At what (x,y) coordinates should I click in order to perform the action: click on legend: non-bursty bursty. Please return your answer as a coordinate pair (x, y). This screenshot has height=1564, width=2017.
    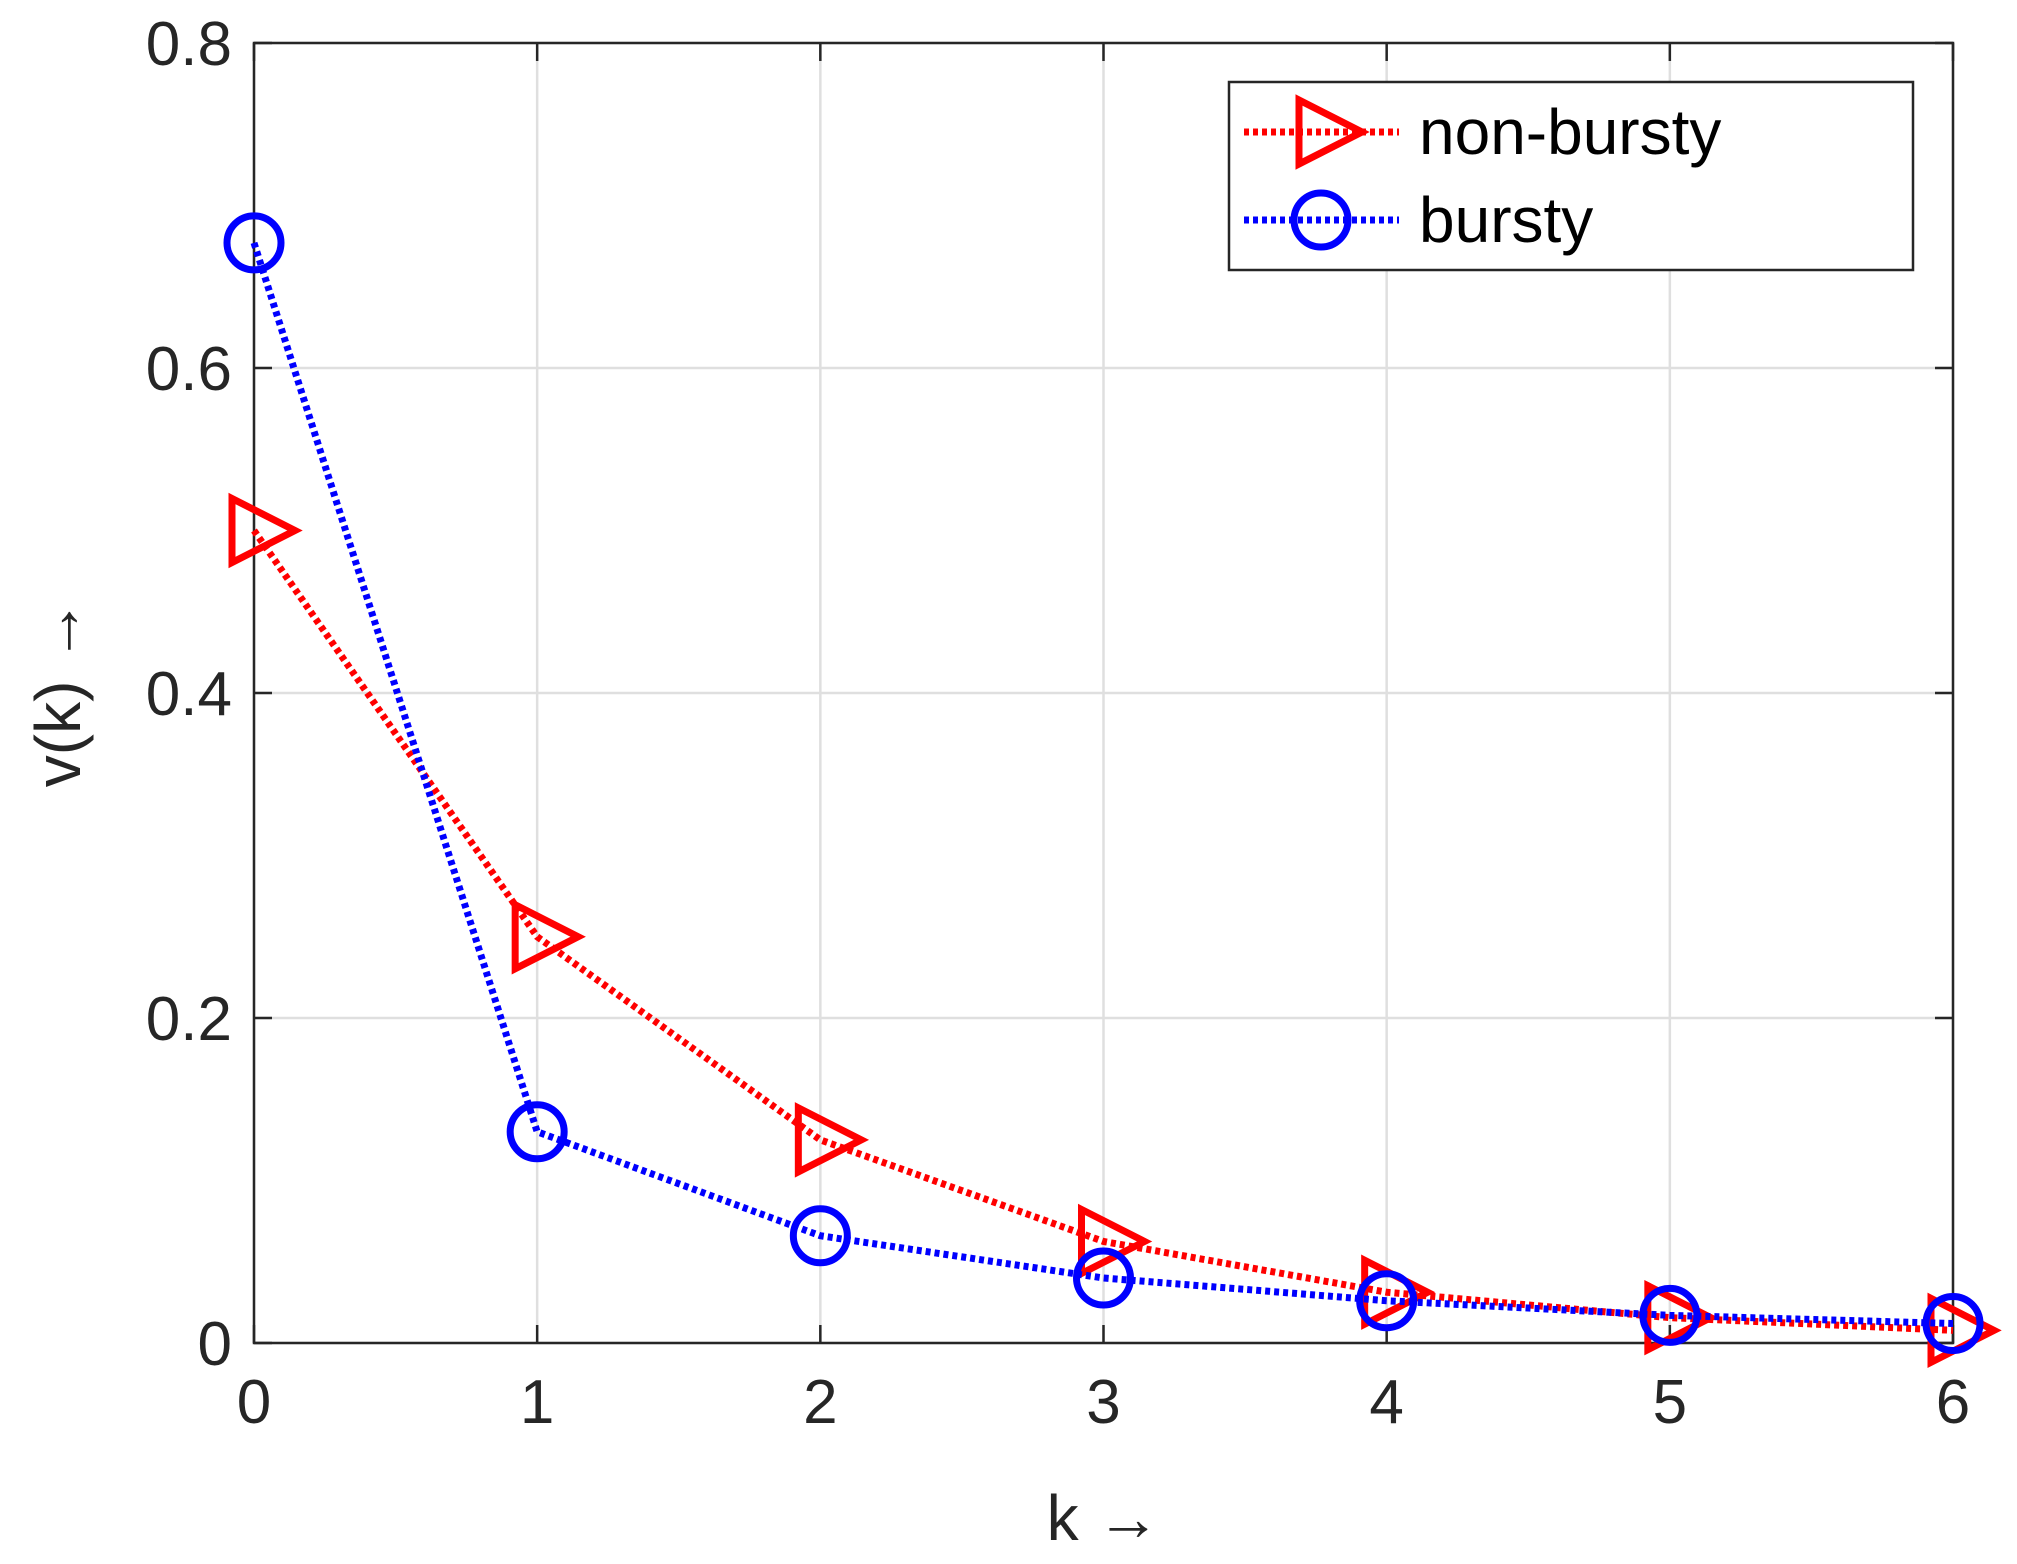
    Looking at the image, I should click on (1571, 176).